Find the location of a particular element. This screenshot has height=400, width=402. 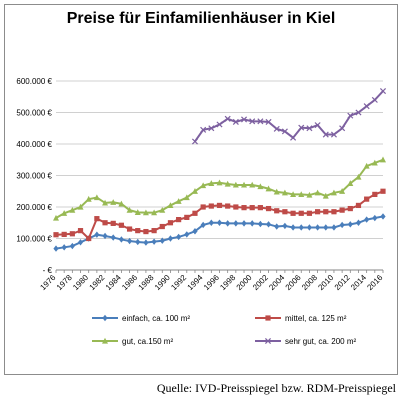

legend-item: sehr gut, ca. 200 m² is located at coordinates (305, 341).